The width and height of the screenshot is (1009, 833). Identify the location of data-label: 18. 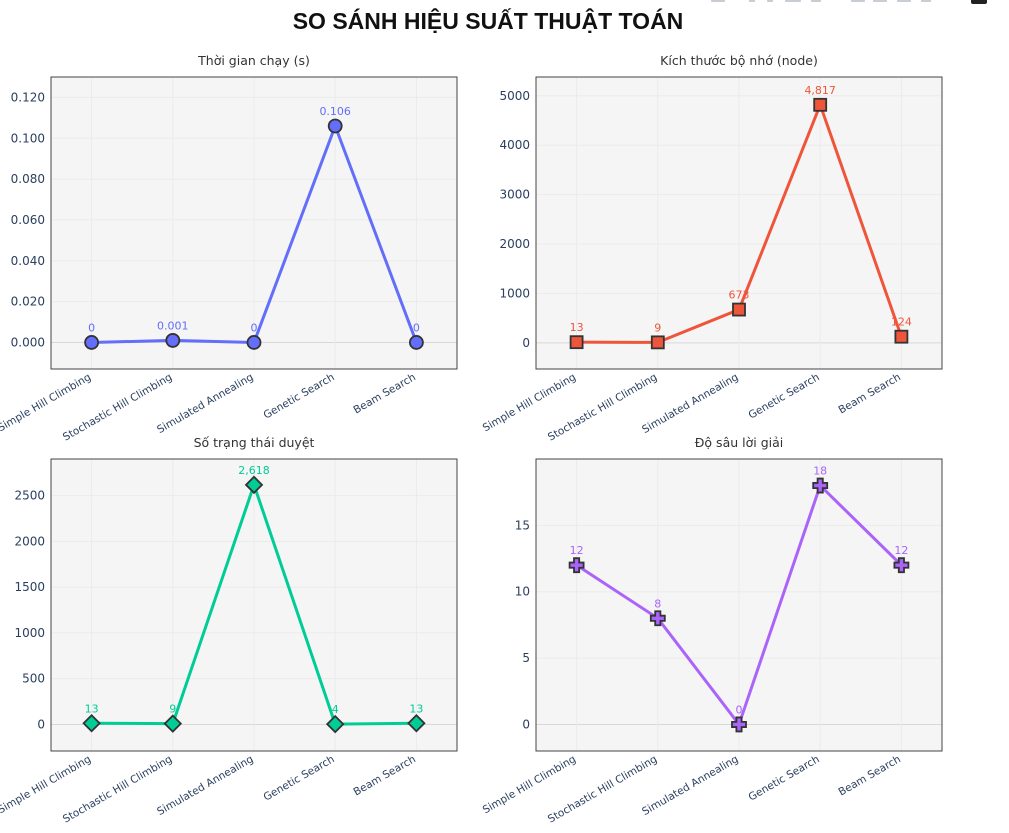
(820, 471).